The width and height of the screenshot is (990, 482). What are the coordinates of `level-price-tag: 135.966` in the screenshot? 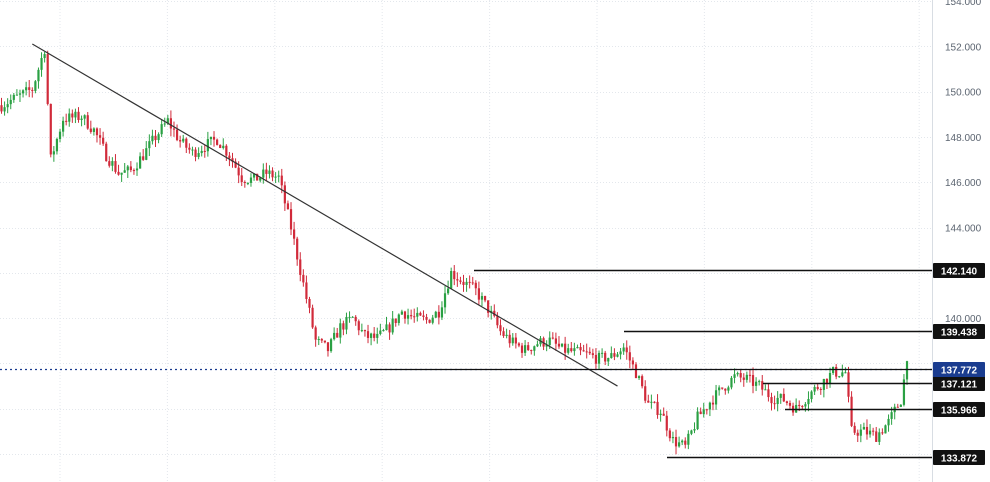 It's located at (959, 409).